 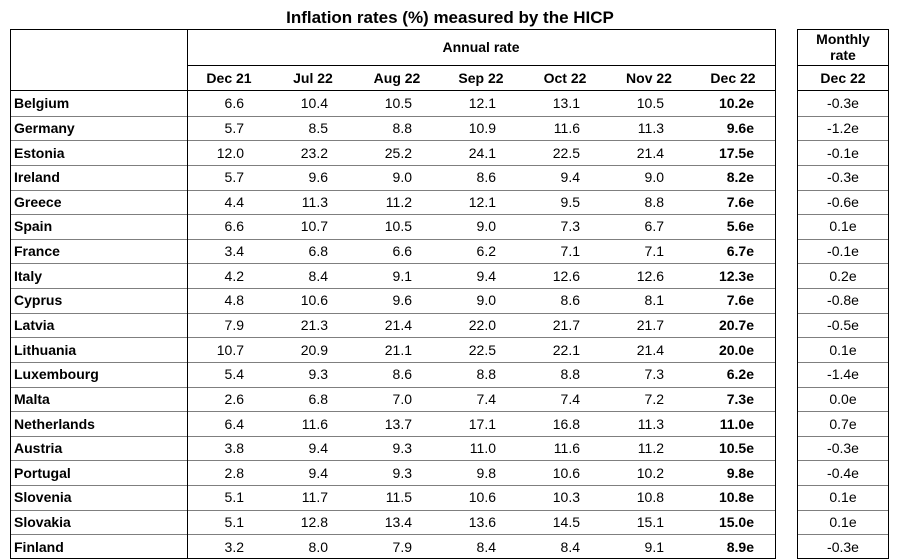 I want to click on column-header: Sep 22, so click(x=481, y=78).